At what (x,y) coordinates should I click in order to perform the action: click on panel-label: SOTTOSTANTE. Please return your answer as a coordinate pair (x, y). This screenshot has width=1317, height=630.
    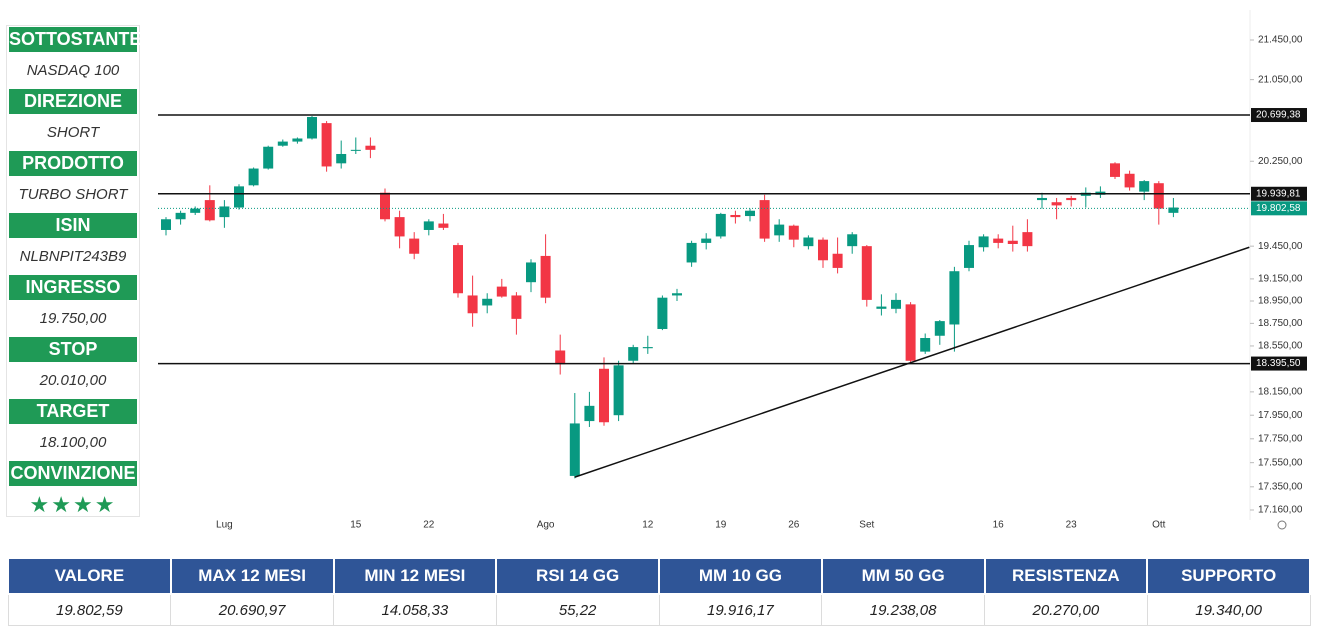
    Looking at the image, I should click on (75, 39).